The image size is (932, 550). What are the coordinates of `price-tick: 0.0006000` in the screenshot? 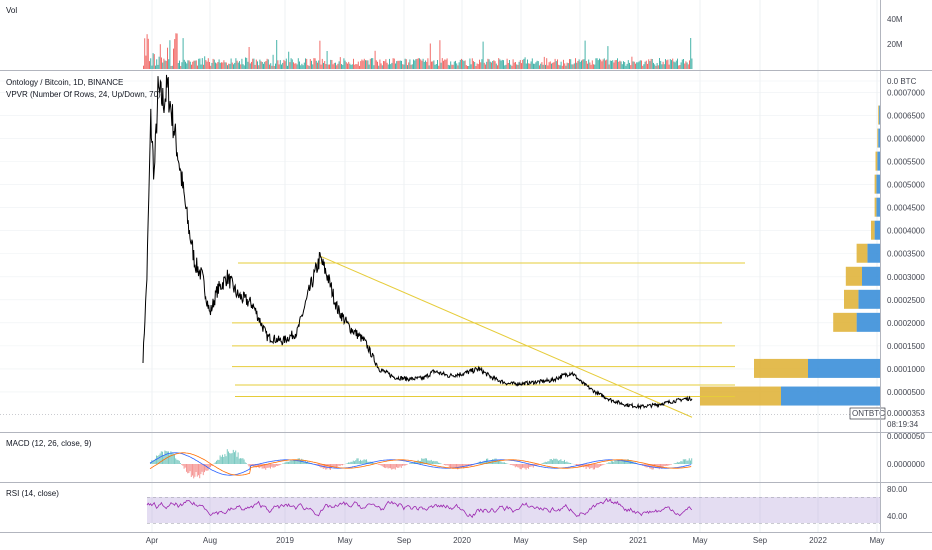 It's located at (906, 139).